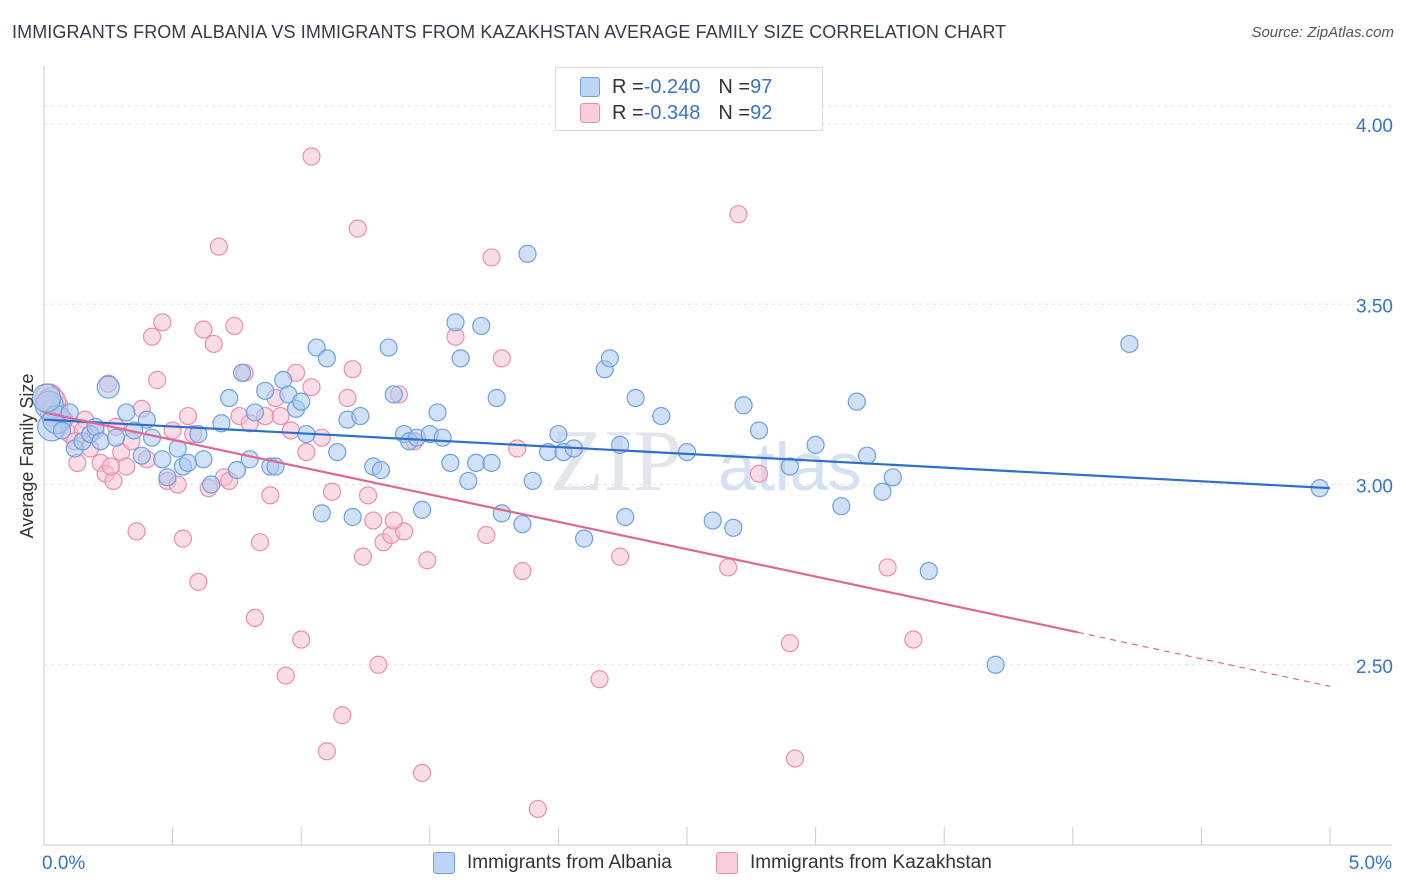  What do you see at coordinates (761, 112) in the screenshot?
I see `legend-n-value-kazakhstan: 92` at bounding box center [761, 112].